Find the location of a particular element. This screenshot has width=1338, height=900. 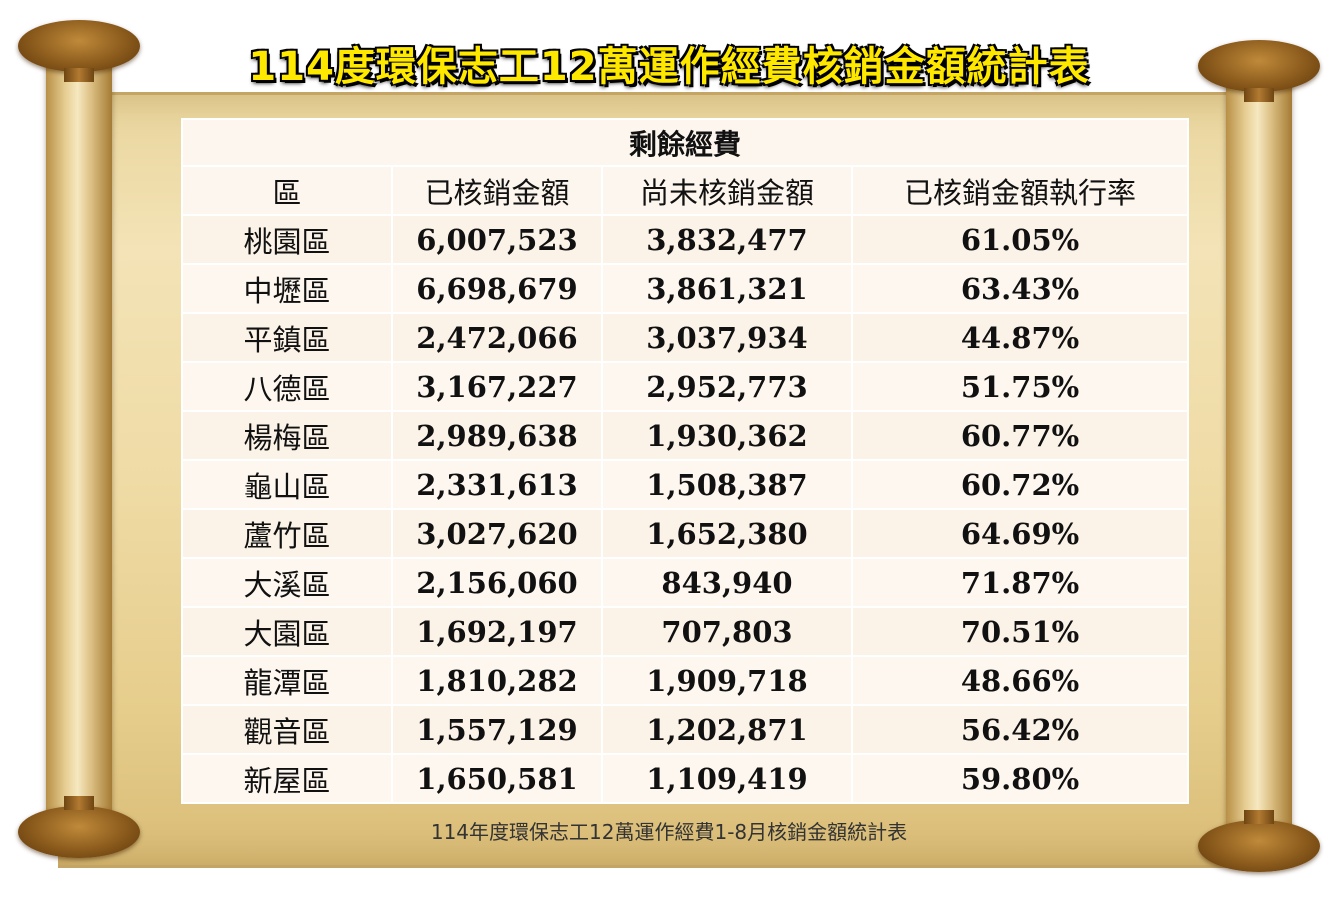

table-header-row: 區 已核銷金額 尚未核銷金額 已核銷金額執行率 is located at coordinates (685, 190).